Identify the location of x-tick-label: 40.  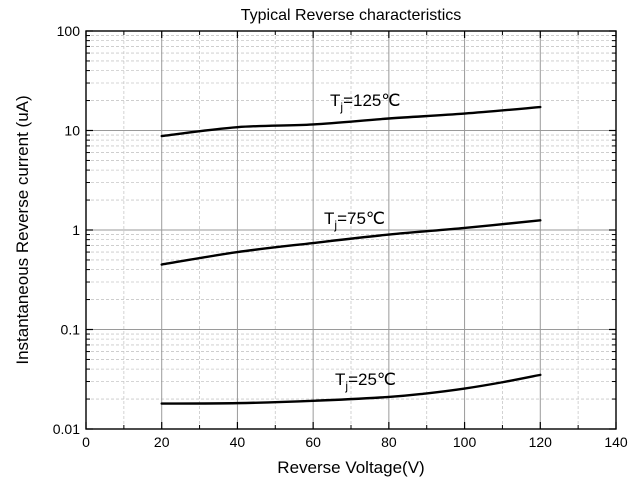
(238, 442).